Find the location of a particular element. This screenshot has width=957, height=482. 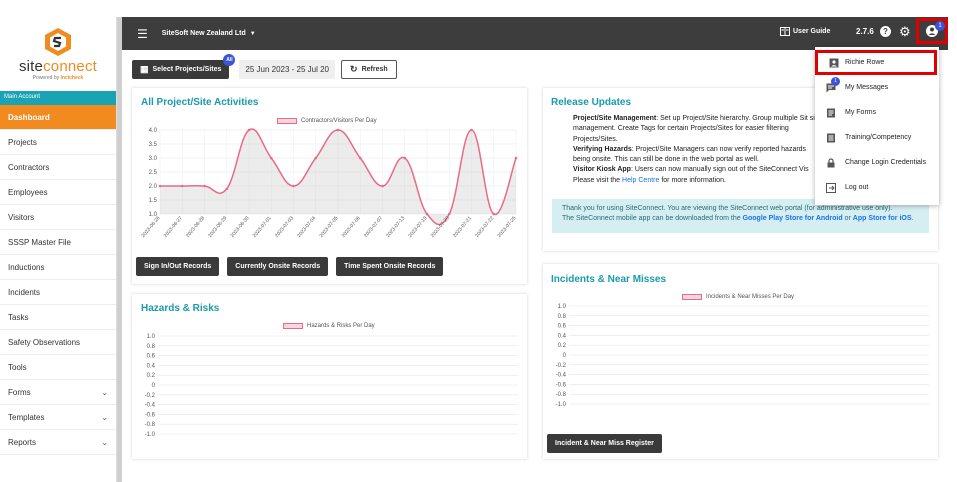

sidebar-item-safety-observations: Safety Observations is located at coordinates (58, 342).